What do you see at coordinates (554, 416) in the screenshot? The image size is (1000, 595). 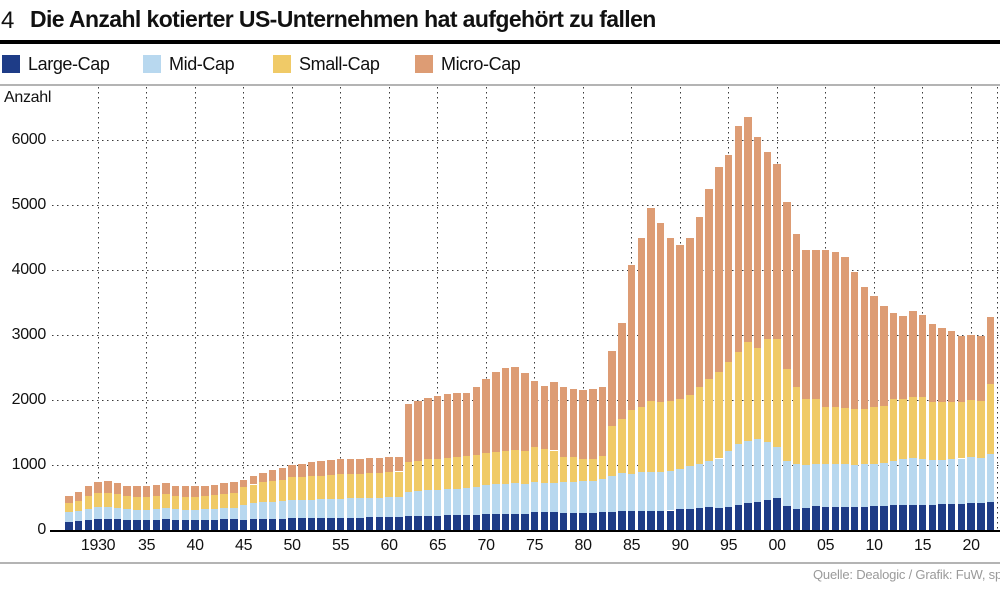 I see `bar-1977-micro-cap` at bounding box center [554, 416].